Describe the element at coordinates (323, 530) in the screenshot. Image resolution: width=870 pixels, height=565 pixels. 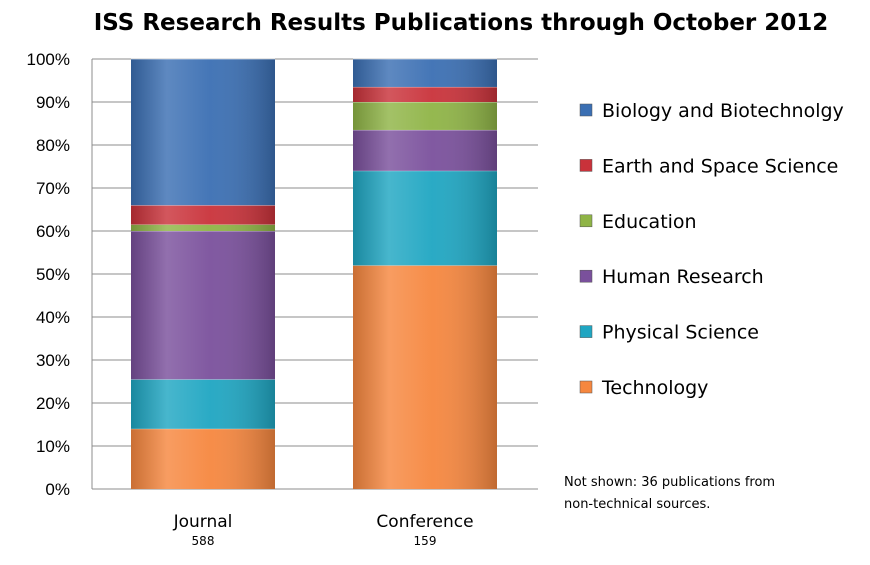
I see `x-axis-labels: Journal 588 Conference 159` at that location.